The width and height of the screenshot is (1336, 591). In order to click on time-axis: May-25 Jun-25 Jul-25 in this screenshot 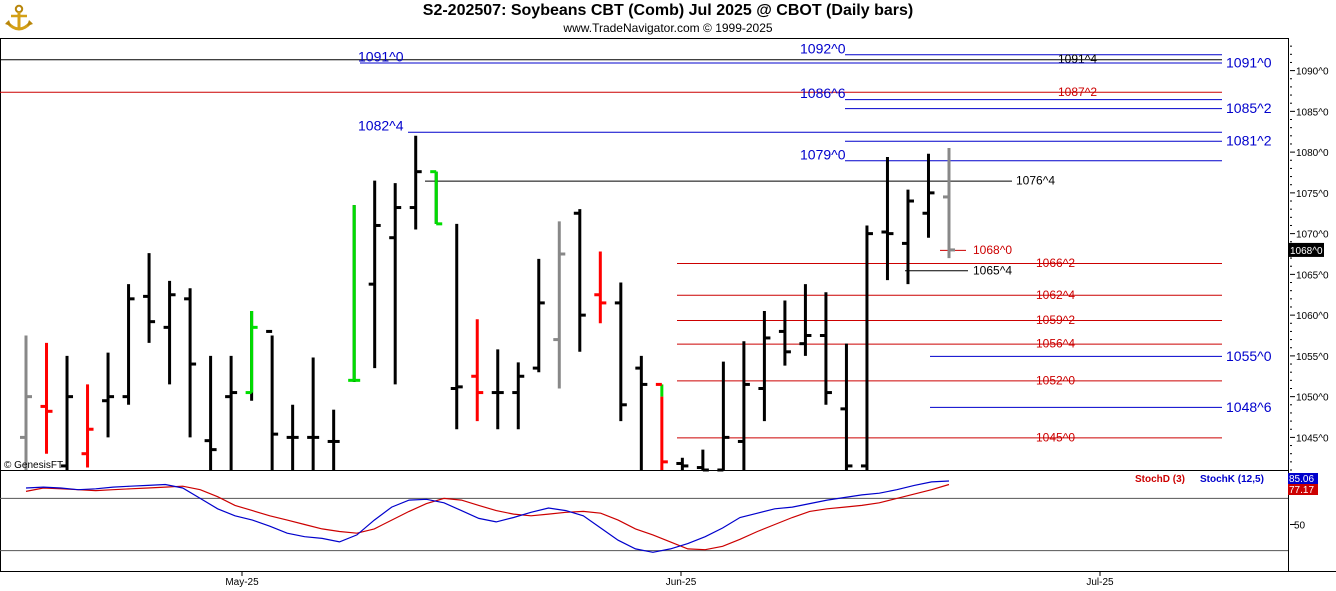, I will do `click(669, 580)`.